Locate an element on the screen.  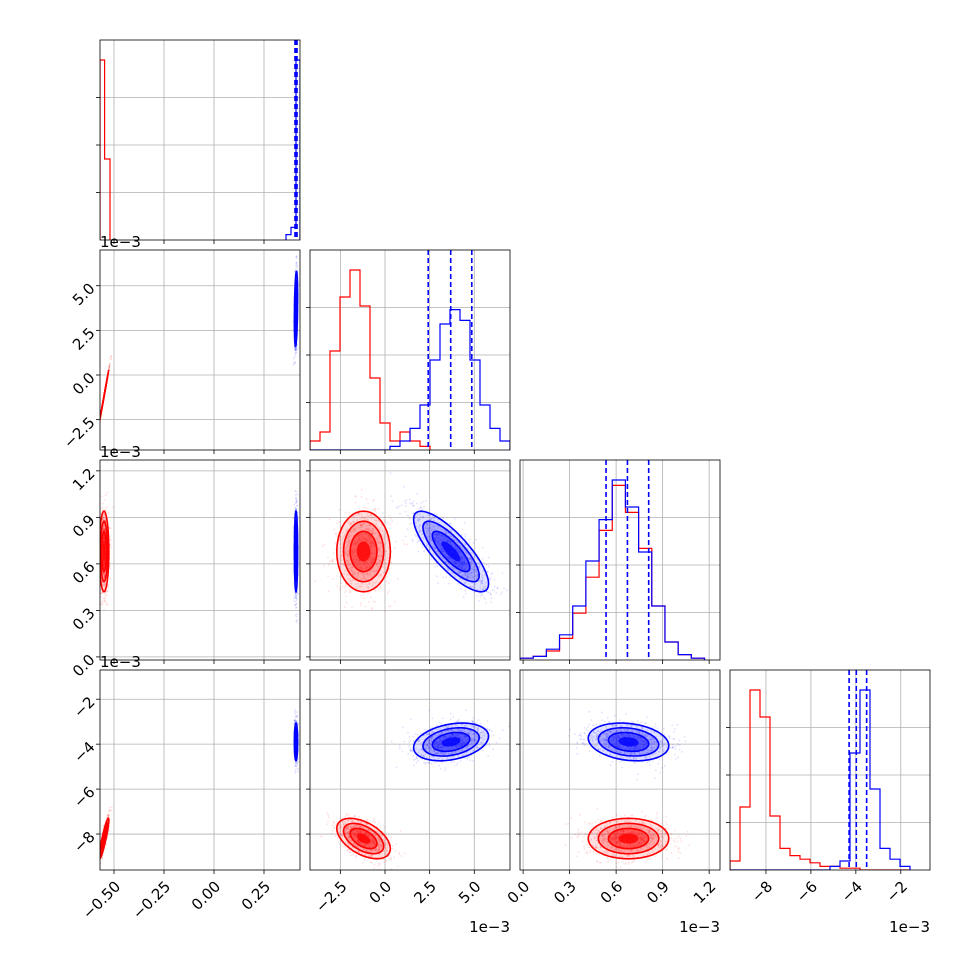
histogram-blue is located at coordinates (292, 149).